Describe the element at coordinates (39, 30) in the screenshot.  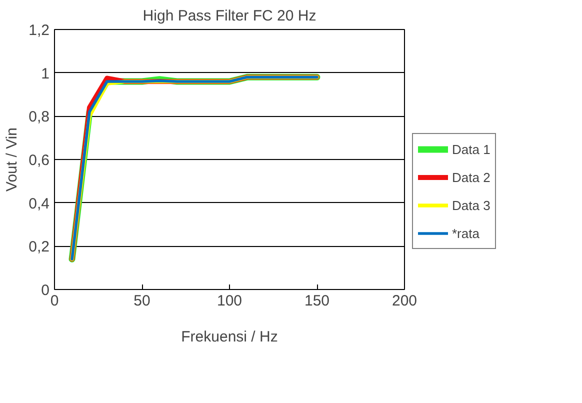
I see `y-tick-label: 1,2` at that location.